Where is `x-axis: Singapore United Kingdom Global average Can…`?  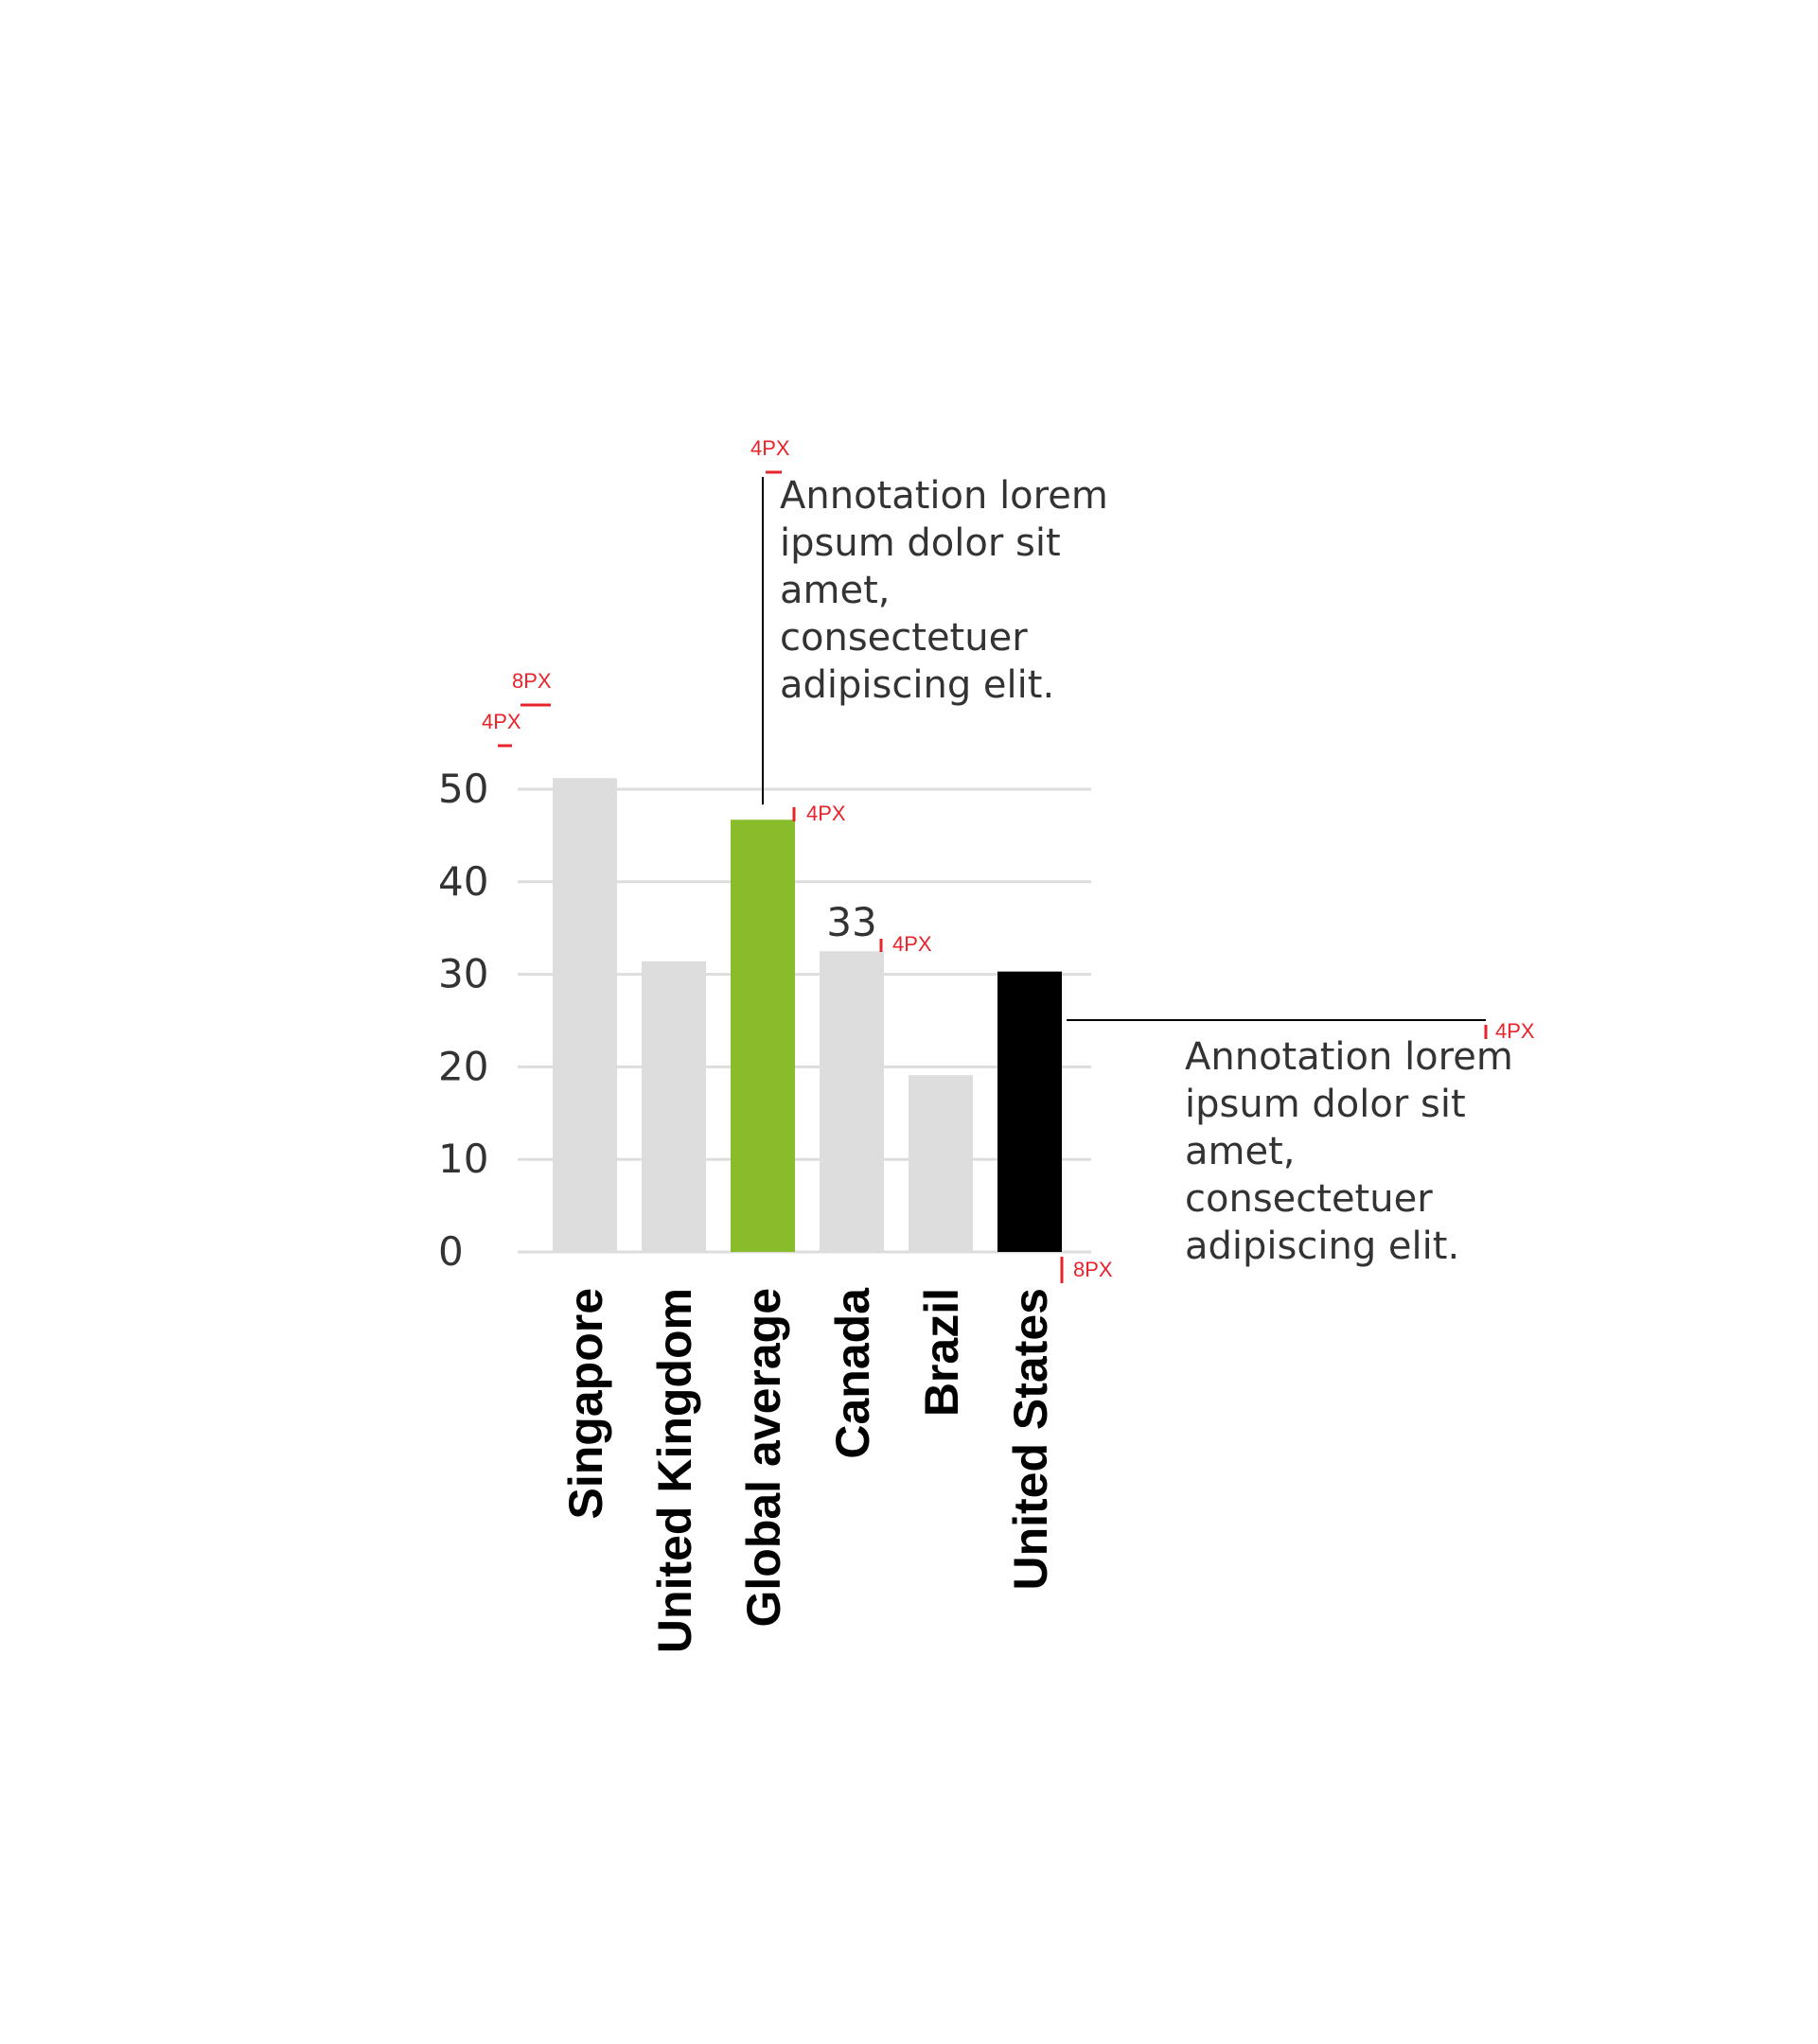 x-axis: Singapore United Kingdom Global average Can… is located at coordinates (808, 1470).